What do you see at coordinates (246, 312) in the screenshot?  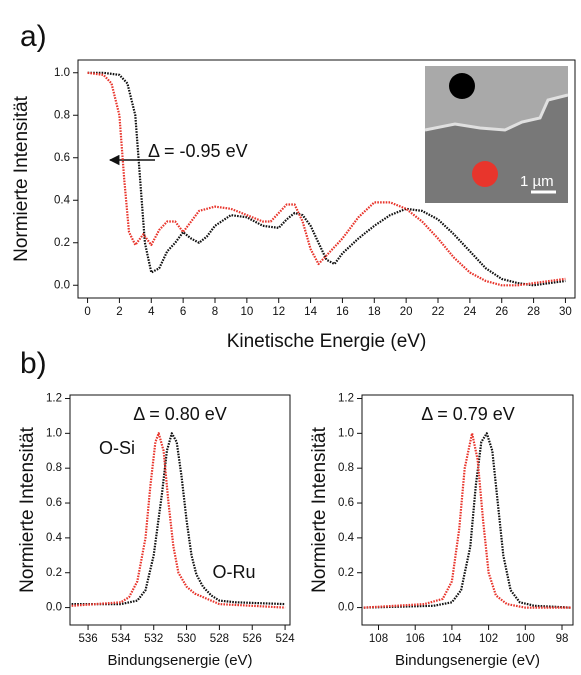 I see `x-tick-label: 10` at bounding box center [246, 312].